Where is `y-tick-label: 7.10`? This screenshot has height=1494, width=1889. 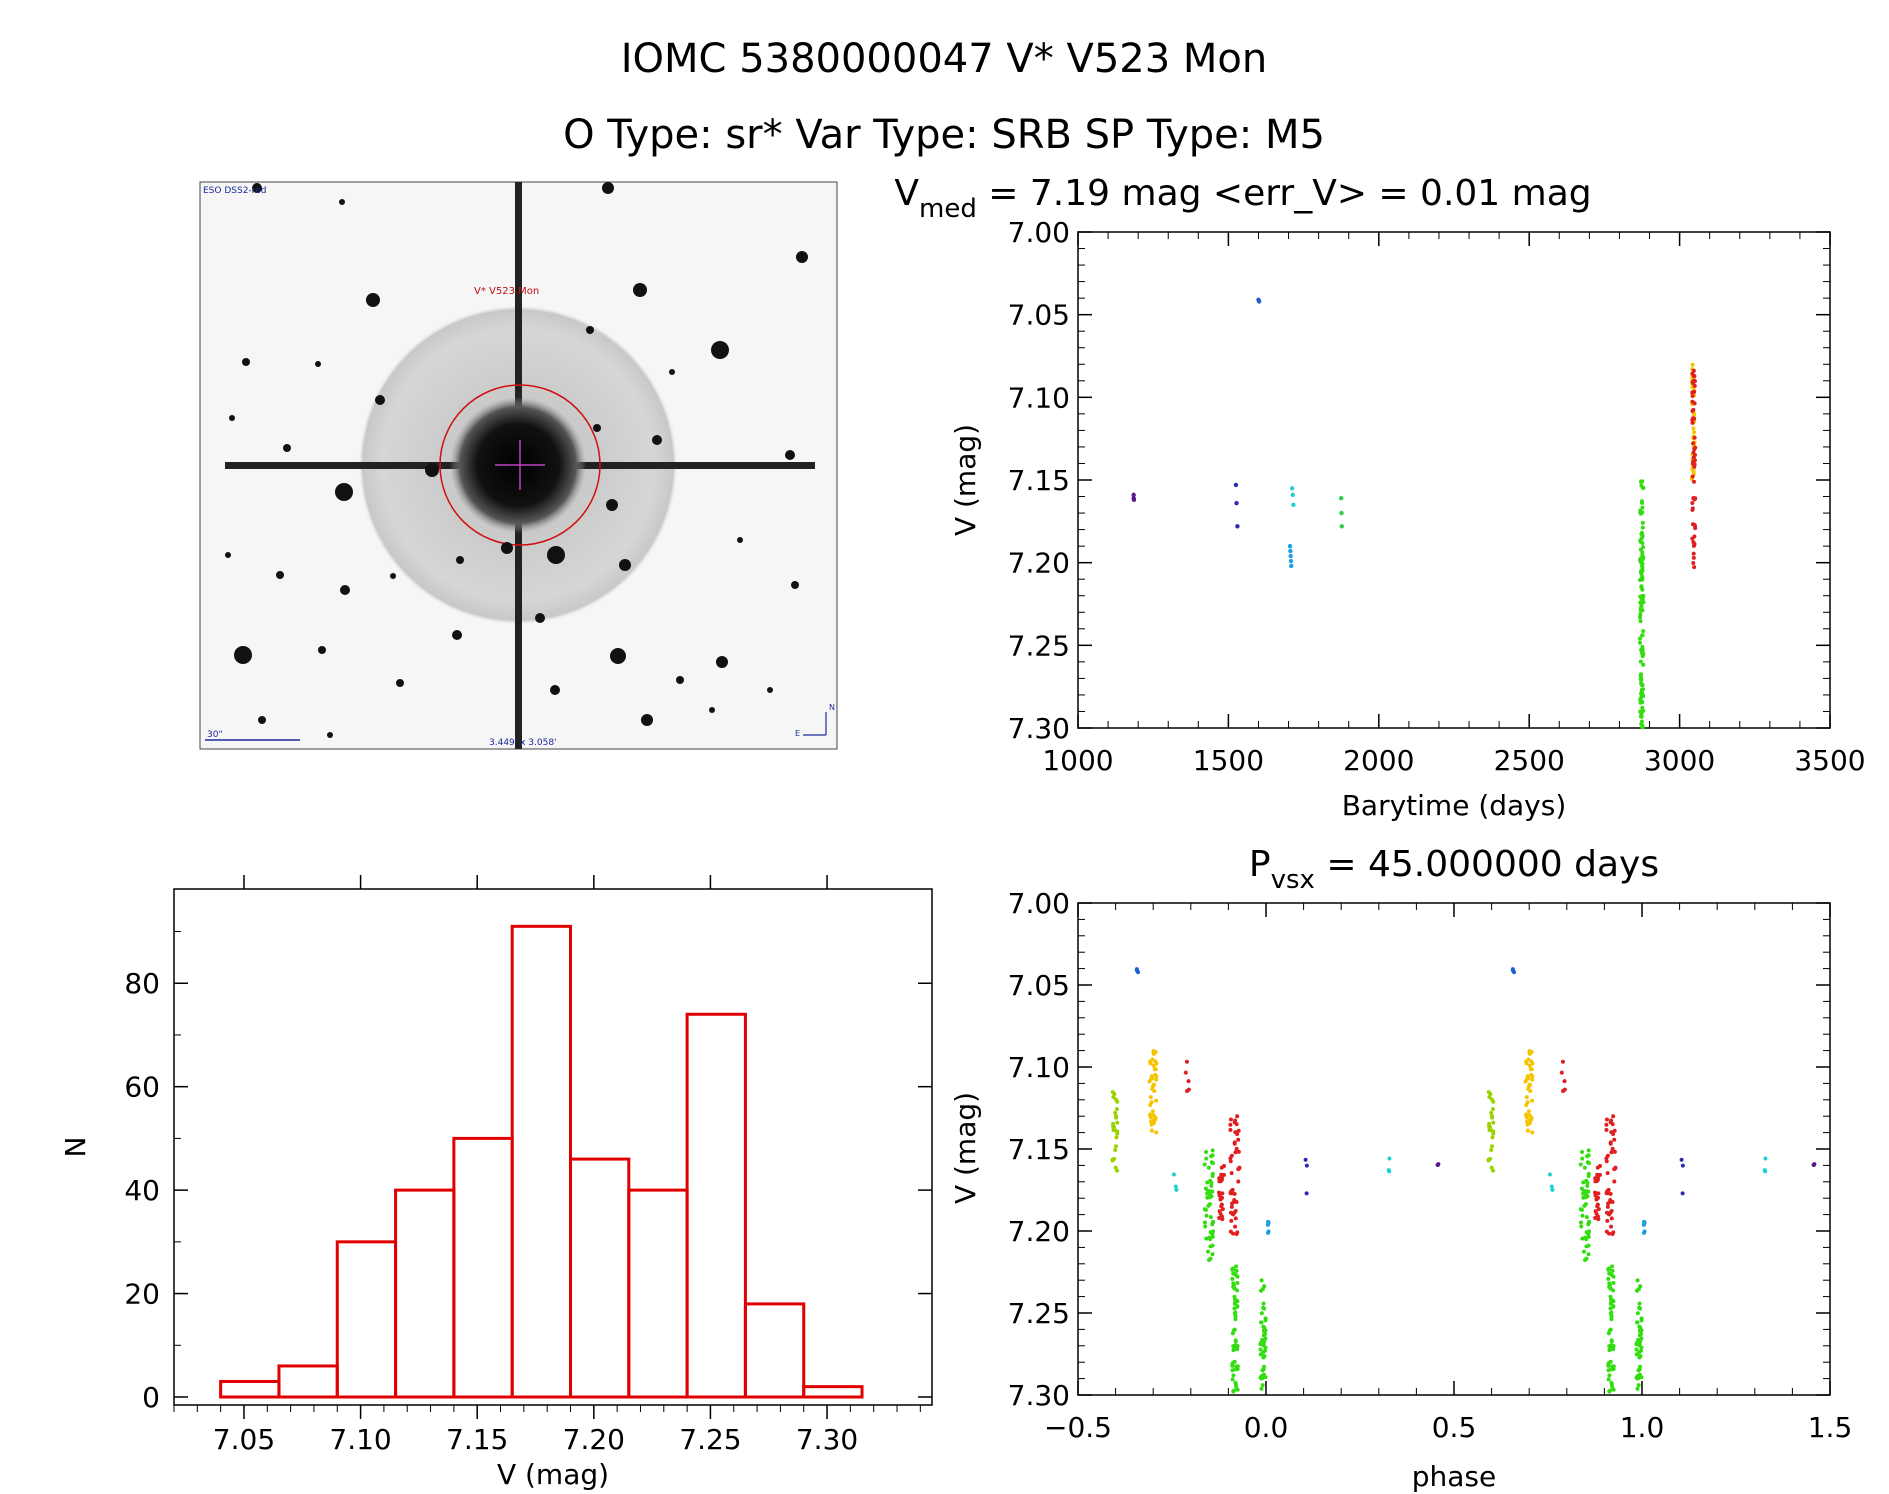
y-tick-label: 7.10 is located at coordinates (1039, 397).